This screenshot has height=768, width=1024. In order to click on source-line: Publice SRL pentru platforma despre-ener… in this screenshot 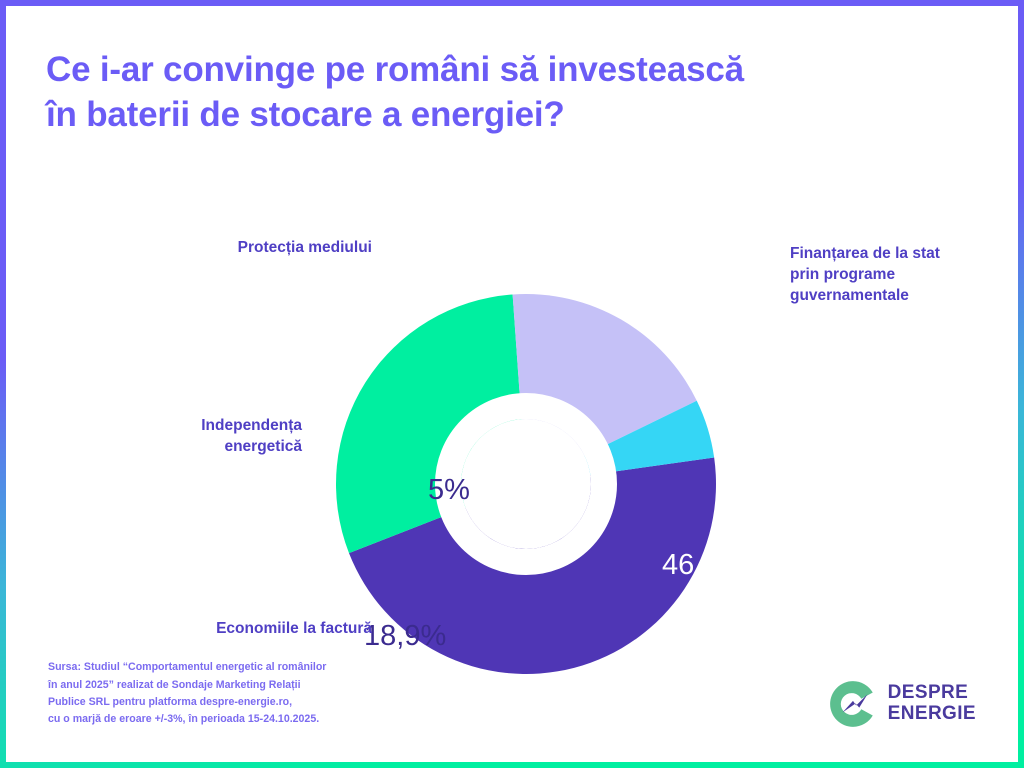, I will do `click(170, 701)`.